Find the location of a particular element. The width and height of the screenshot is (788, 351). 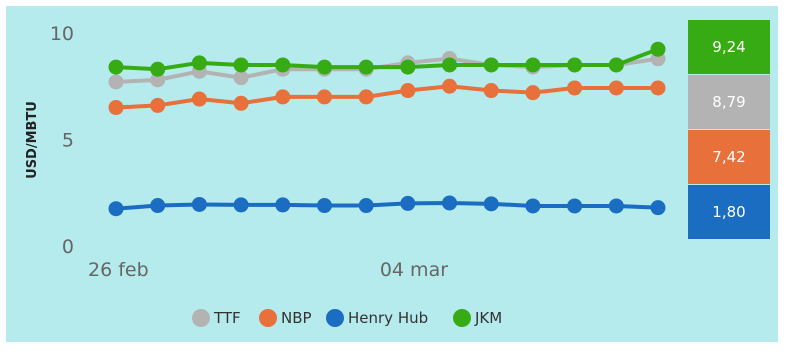

series-henry-hub is located at coordinates (387, 206).